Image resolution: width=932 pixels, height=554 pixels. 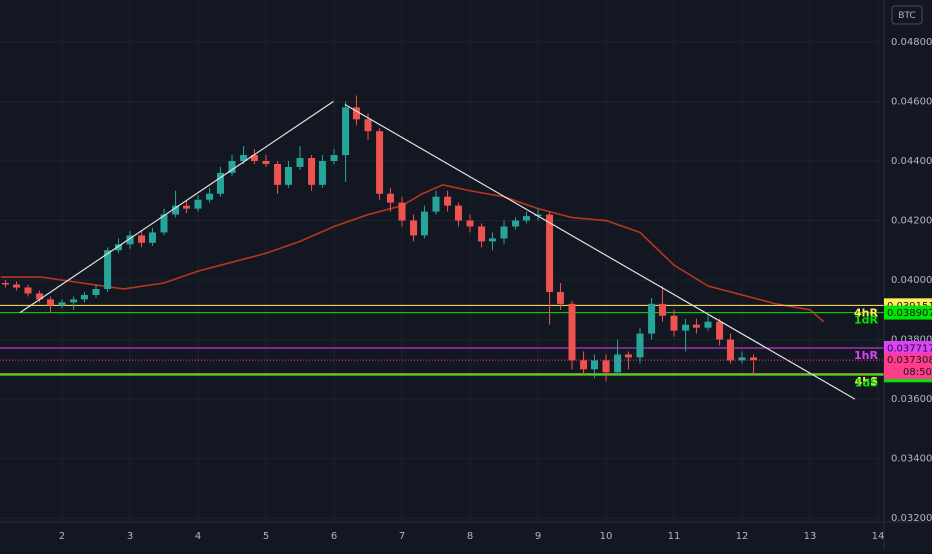 I want to click on x-tick-label: 10, so click(x=606, y=536).